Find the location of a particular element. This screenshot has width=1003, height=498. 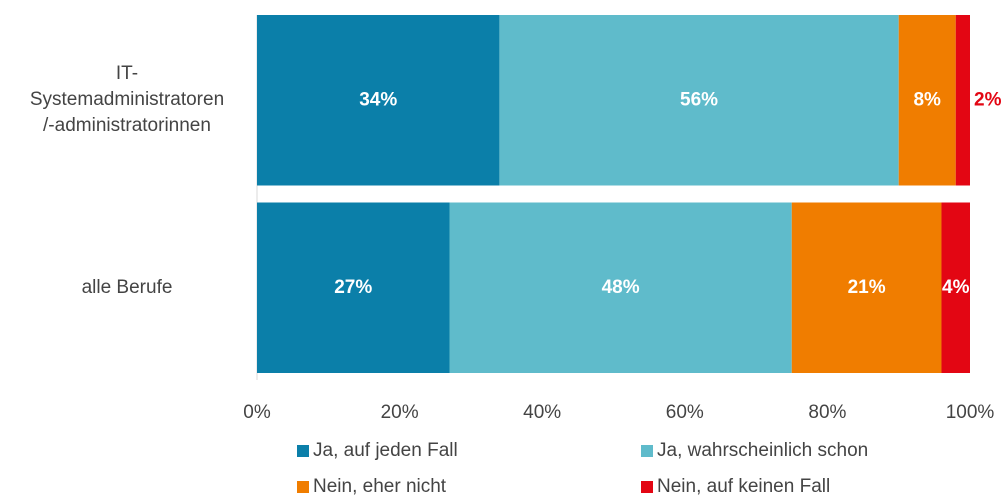

data-label: 34% is located at coordinates (378, 99).